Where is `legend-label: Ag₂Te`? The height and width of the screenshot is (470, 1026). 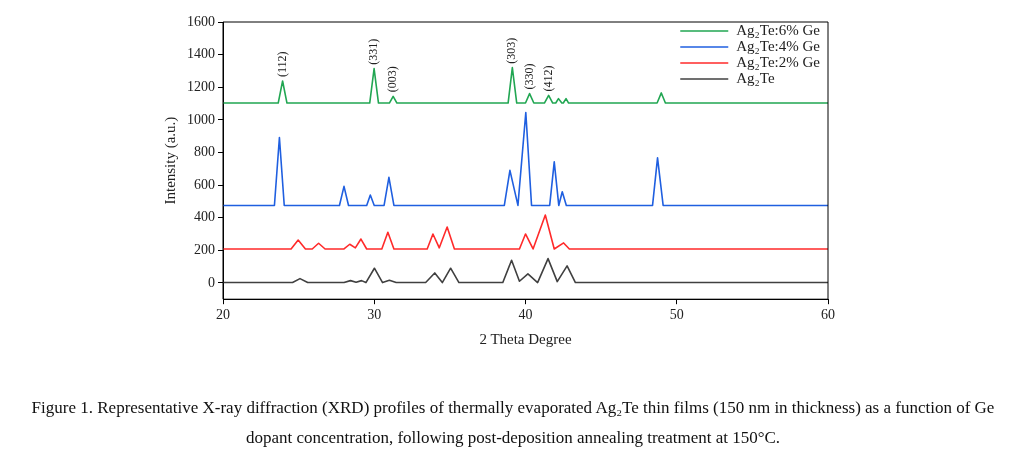 legend-label: Ag₂Te is located at coordinates (755, 77).